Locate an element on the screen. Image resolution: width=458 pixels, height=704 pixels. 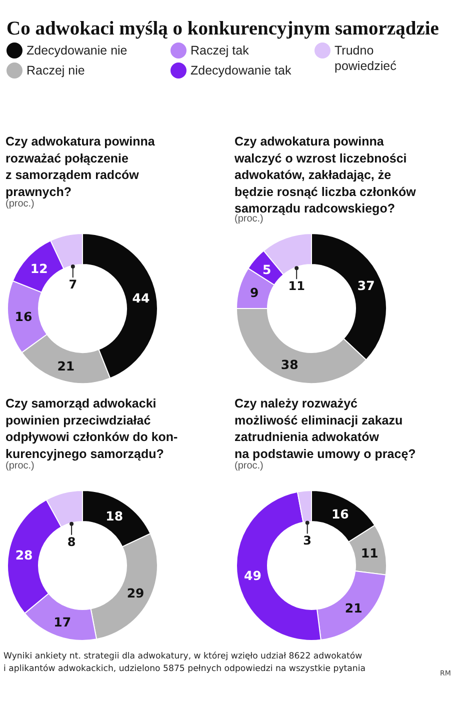
data-label: 44 is located at coordinates (141, 298).